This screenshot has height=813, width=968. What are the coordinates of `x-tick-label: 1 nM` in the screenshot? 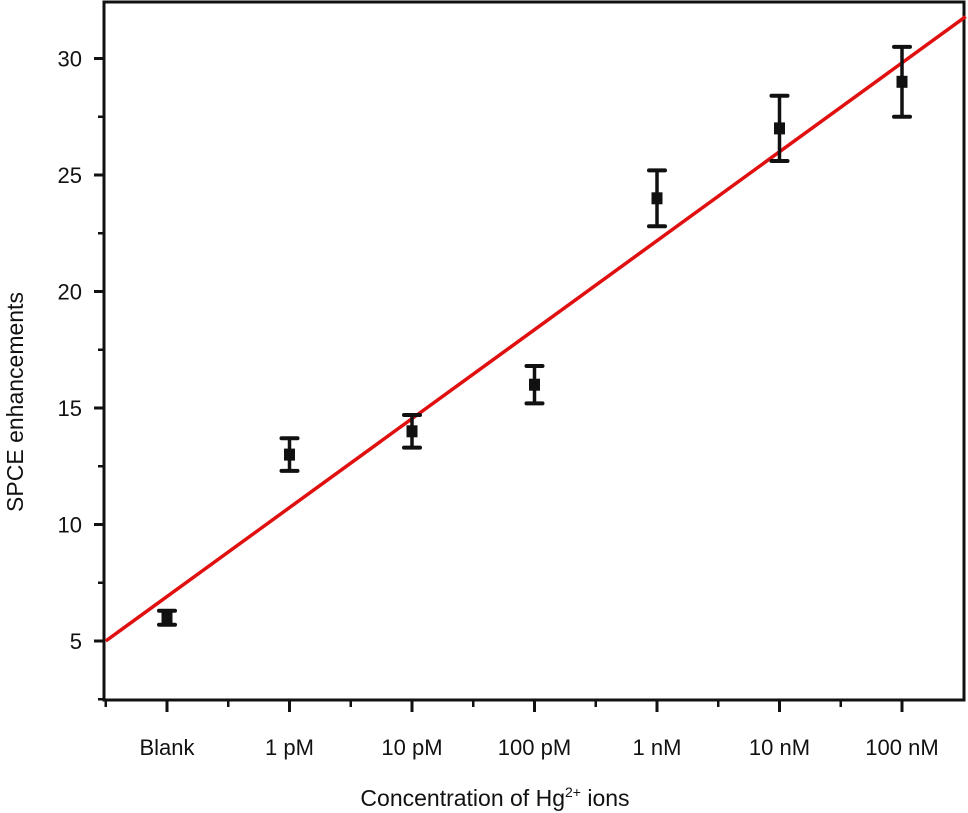 It's located at (657, 747).